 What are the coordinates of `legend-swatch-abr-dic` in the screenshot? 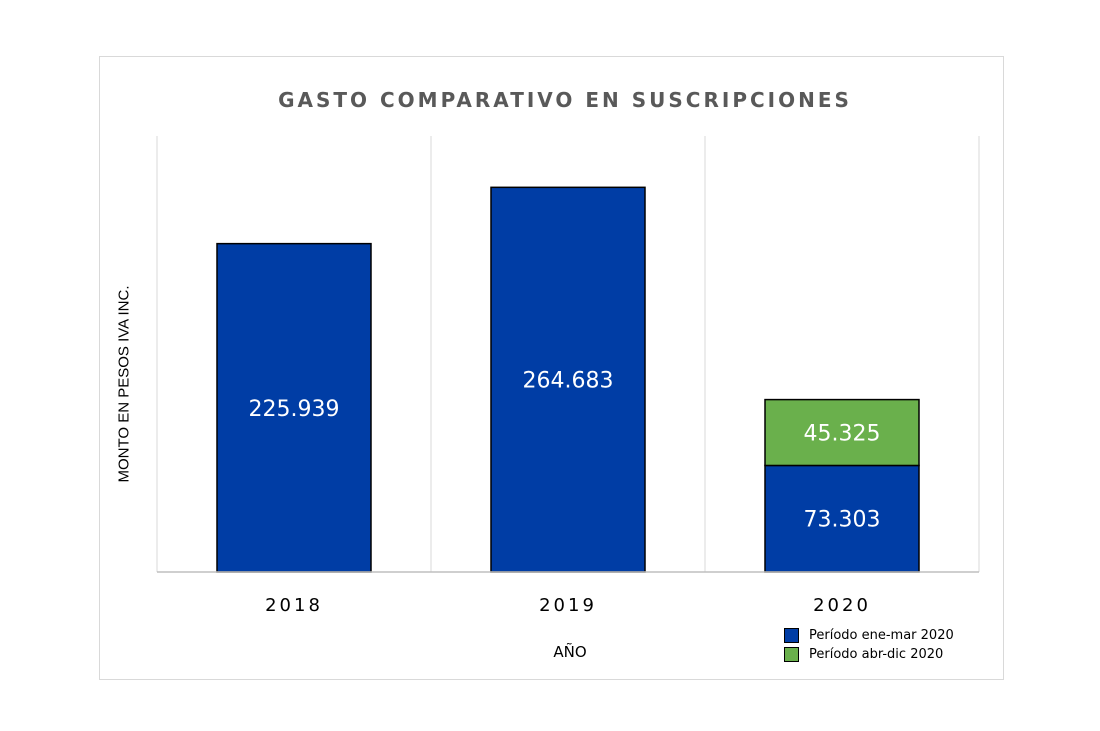 It's located at (791, 654).